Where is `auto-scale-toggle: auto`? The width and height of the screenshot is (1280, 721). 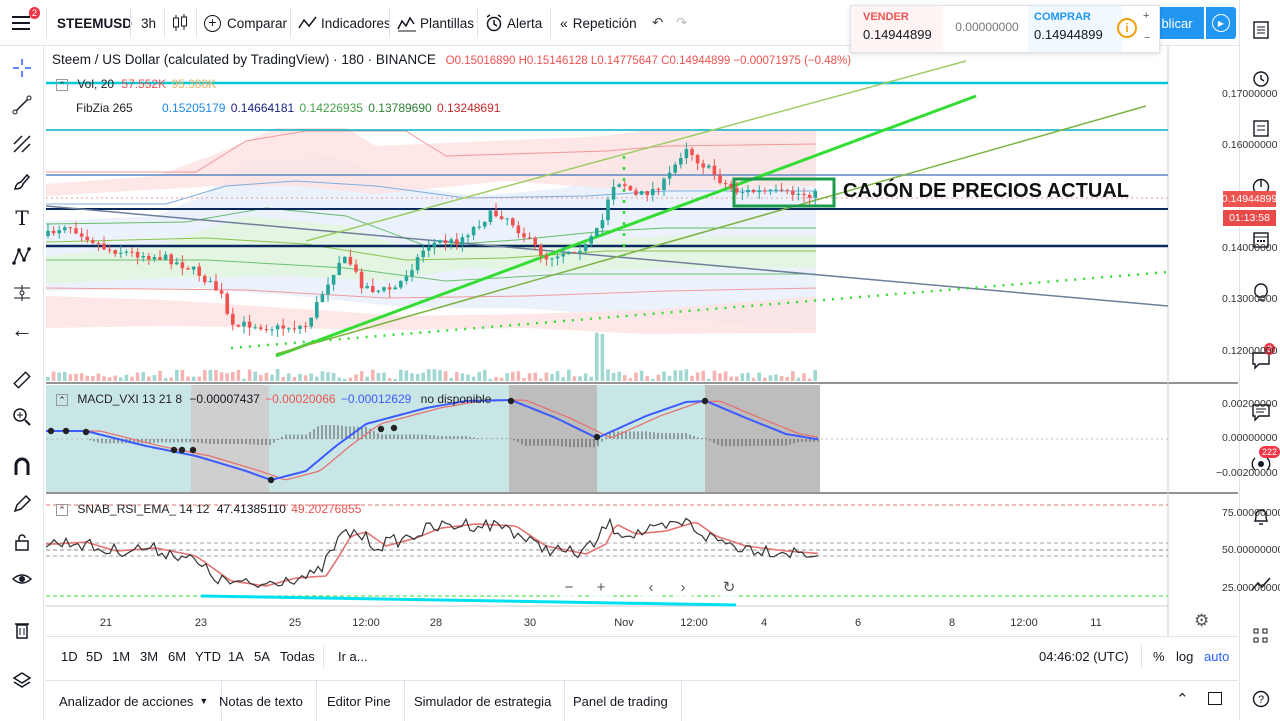
auto-scale-toggle: auto is located at coordinates (1217, 656).